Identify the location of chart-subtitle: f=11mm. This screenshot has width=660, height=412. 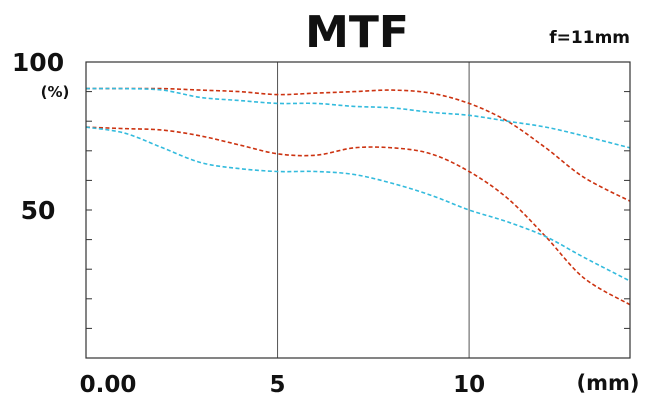
(589, 38).